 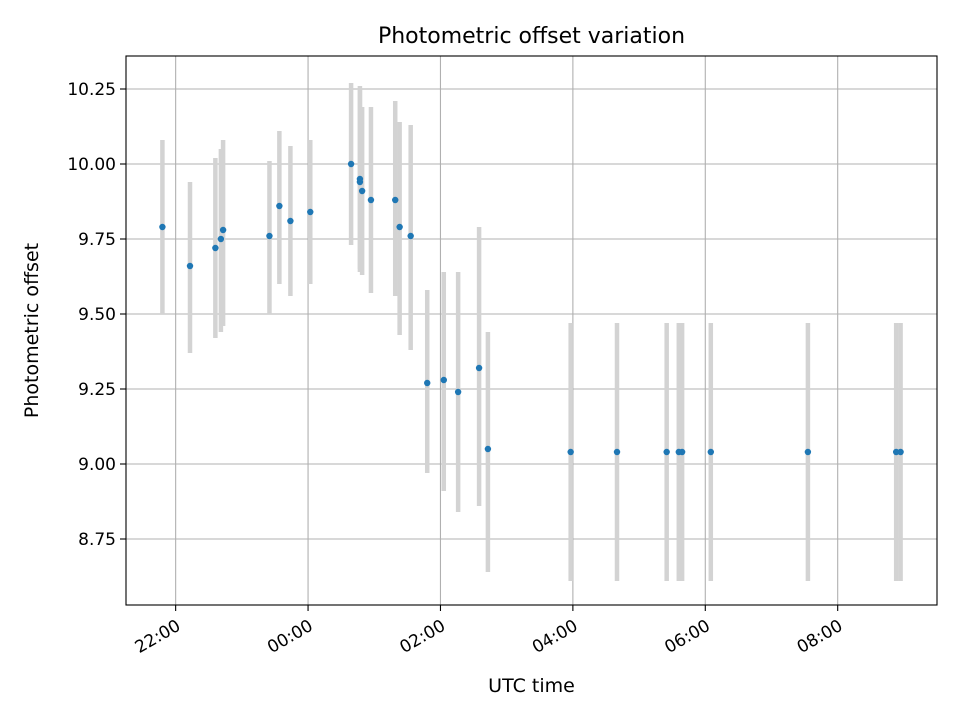 I want to click on y-tick-label: 10.00, so click(x=91, y=165).